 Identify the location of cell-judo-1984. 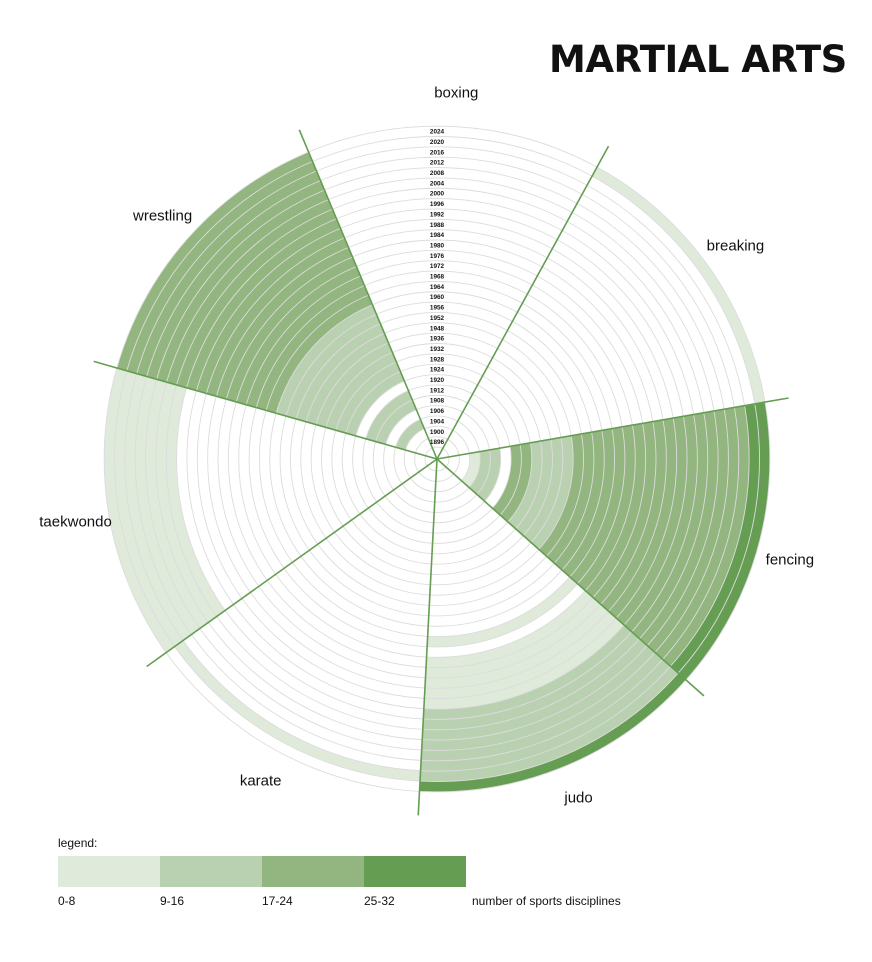
(516, 646).